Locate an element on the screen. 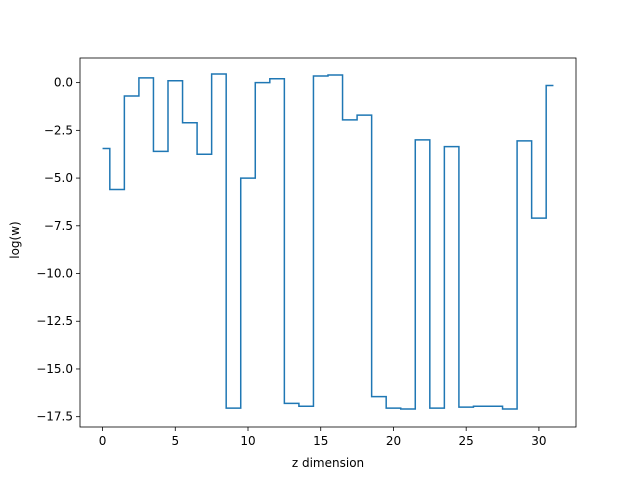  x-tick-label: 5 is located at coordinates (175, 441).